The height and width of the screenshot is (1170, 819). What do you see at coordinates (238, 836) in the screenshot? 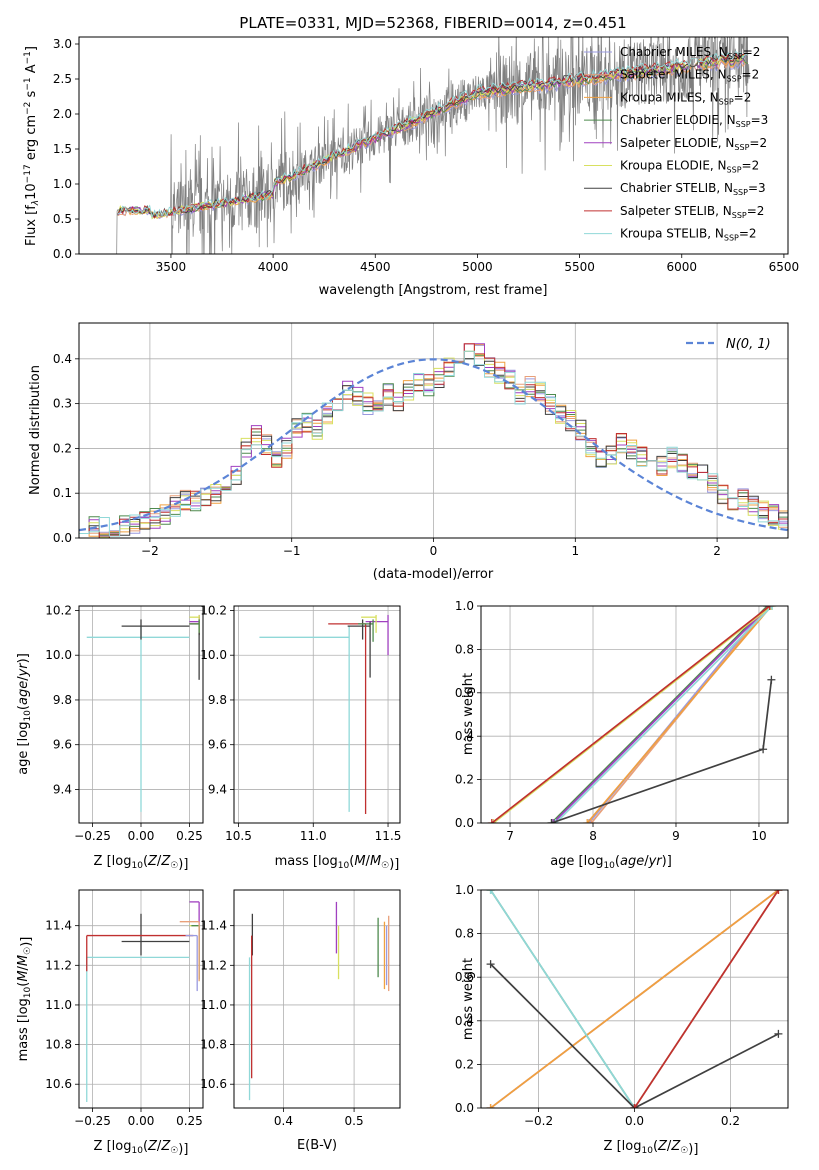
I see `x-tick-label: 10.5` at bounding box center [238, 836].